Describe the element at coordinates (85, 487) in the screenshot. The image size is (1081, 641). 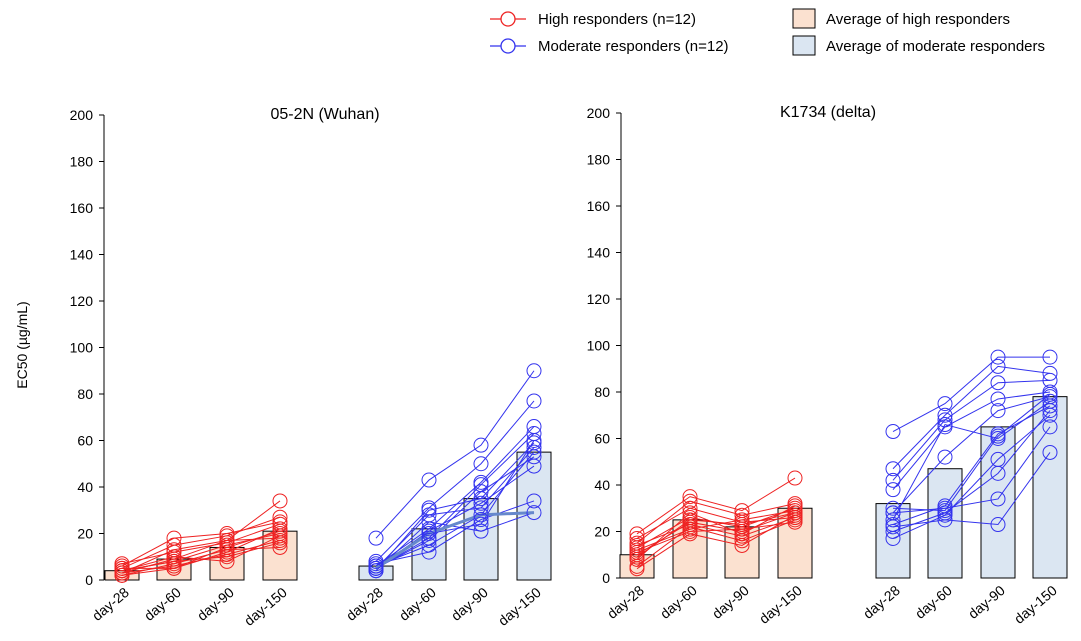
I see `y-tick-label: 40` at that location.